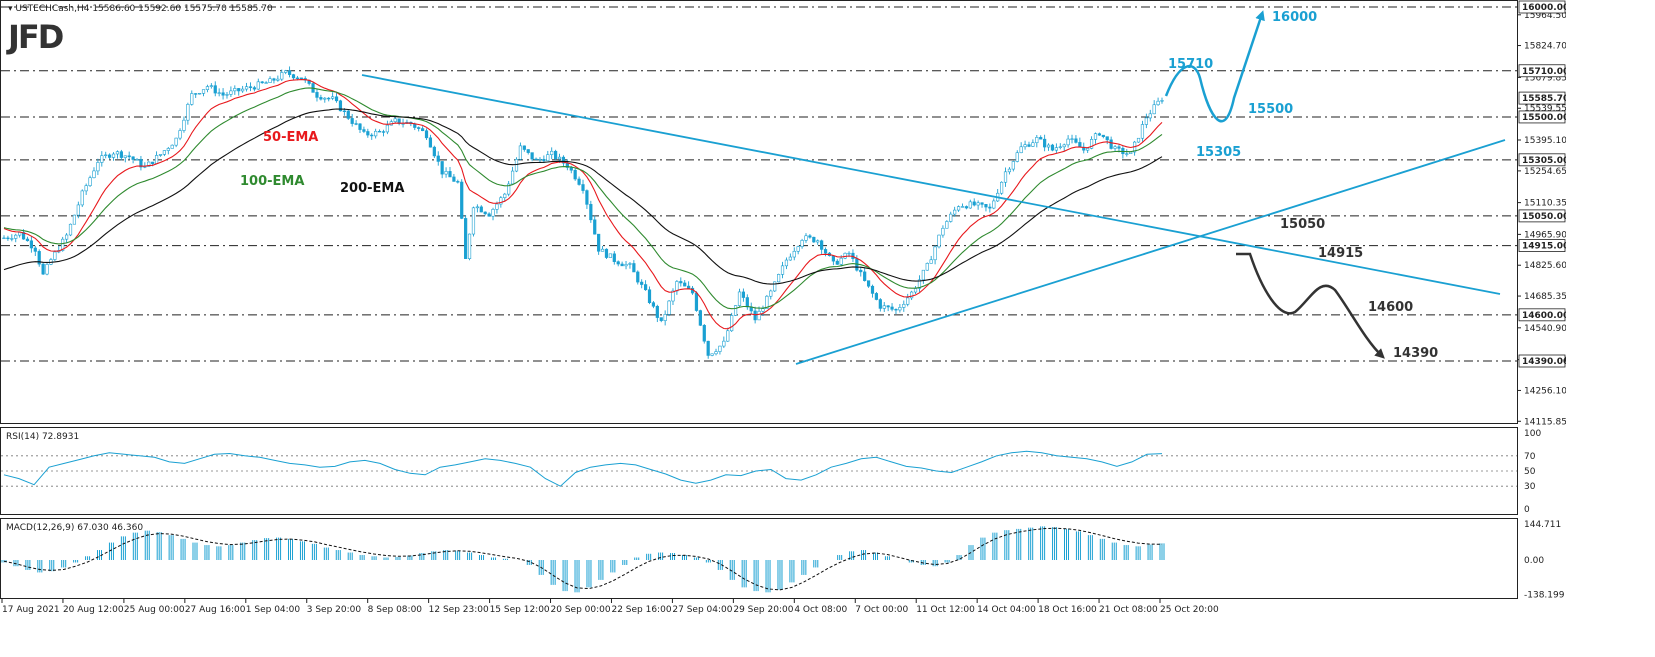 Image resolution: width=1655 pixels, height=657 pixels. I want to click on macd-tick-label: 0.00, so click(1534, 561).